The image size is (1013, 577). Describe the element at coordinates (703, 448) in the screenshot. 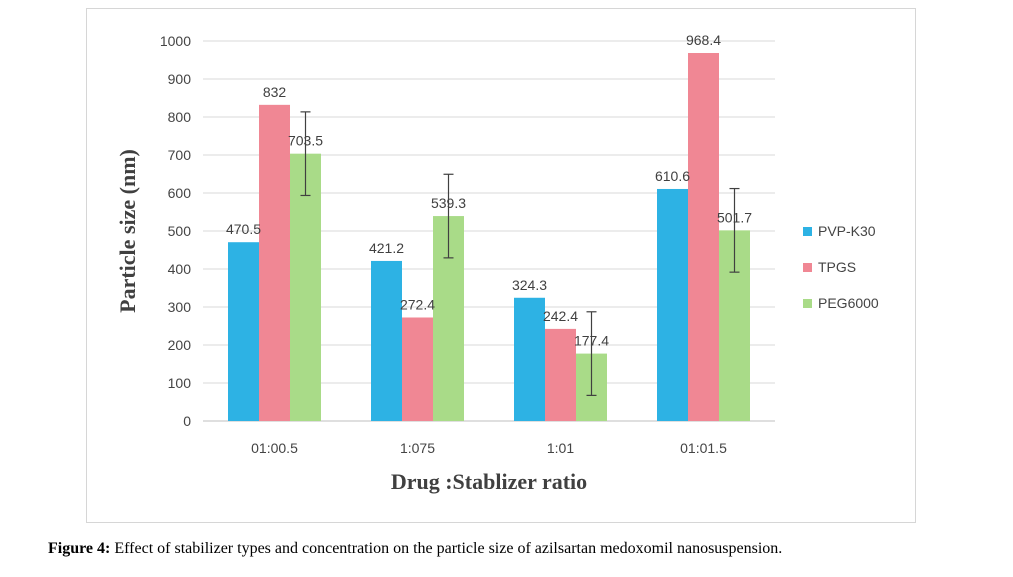

I see `x-tick-label: 01:01.5` at that location.